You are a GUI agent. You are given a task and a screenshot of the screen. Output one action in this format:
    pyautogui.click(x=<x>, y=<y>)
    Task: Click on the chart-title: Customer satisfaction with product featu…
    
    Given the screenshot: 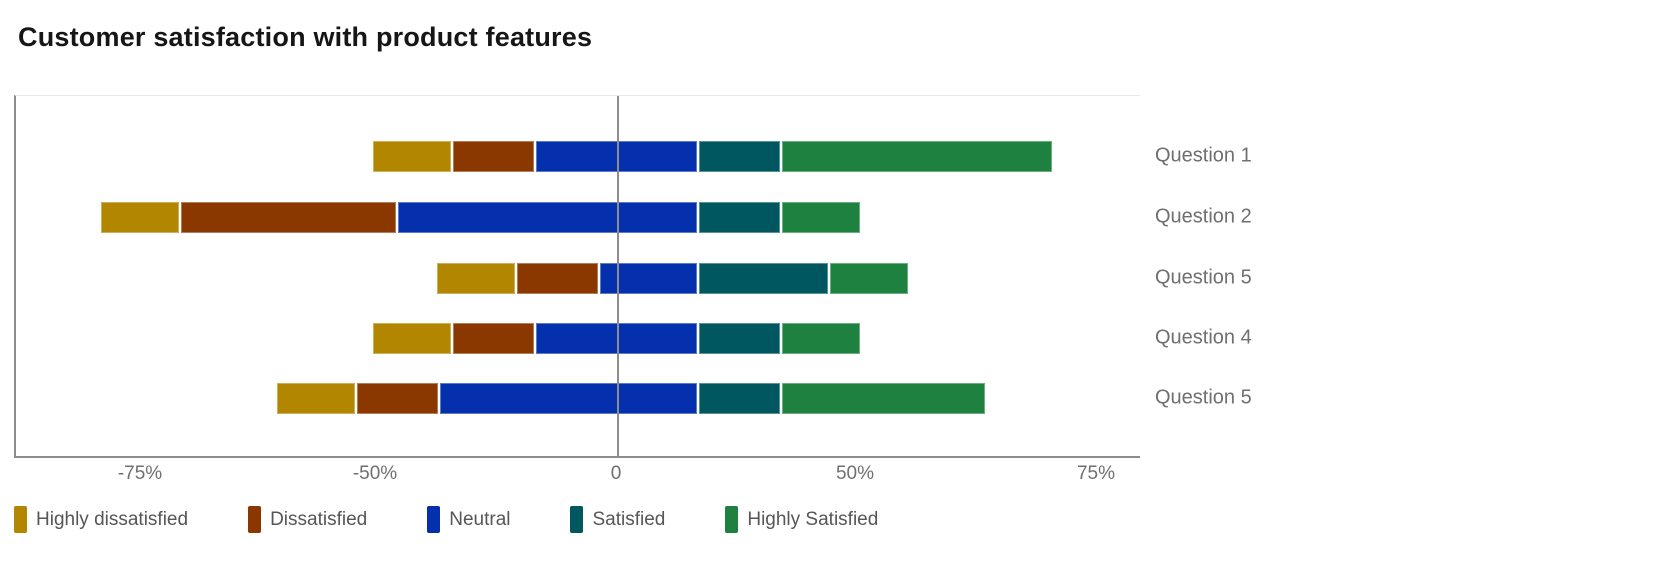 What is the action you would take?
    pyautogui.click(x=305, y=37)
    